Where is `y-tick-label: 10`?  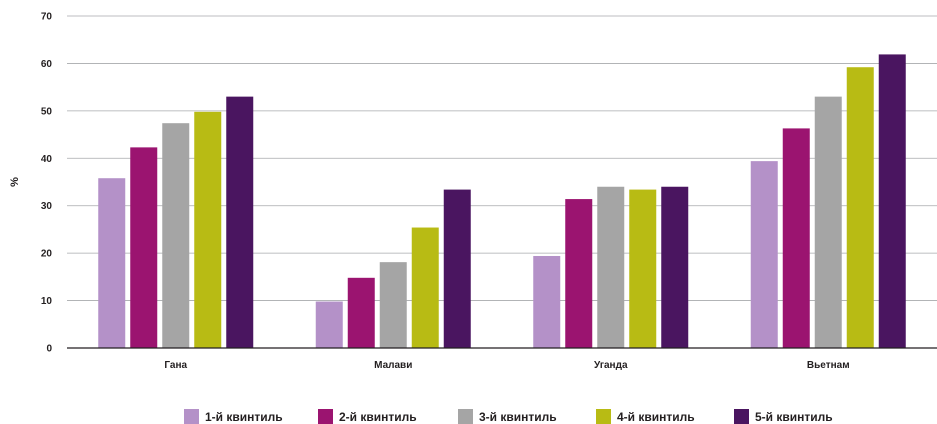 y-tick-label: 10 is located at coordinates (47, 301).